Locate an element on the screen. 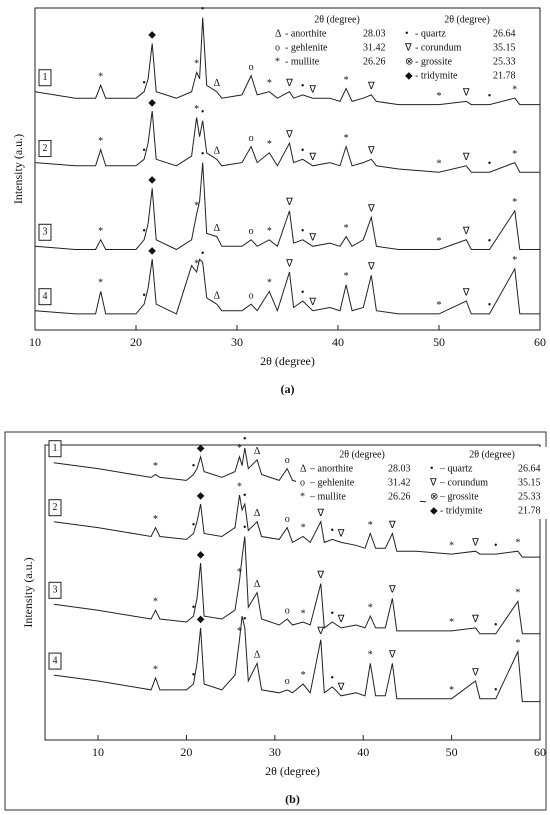 The height and width of the screenshot is (815, 550). legend-value: 26.26 is located at coordinates (399, 496).